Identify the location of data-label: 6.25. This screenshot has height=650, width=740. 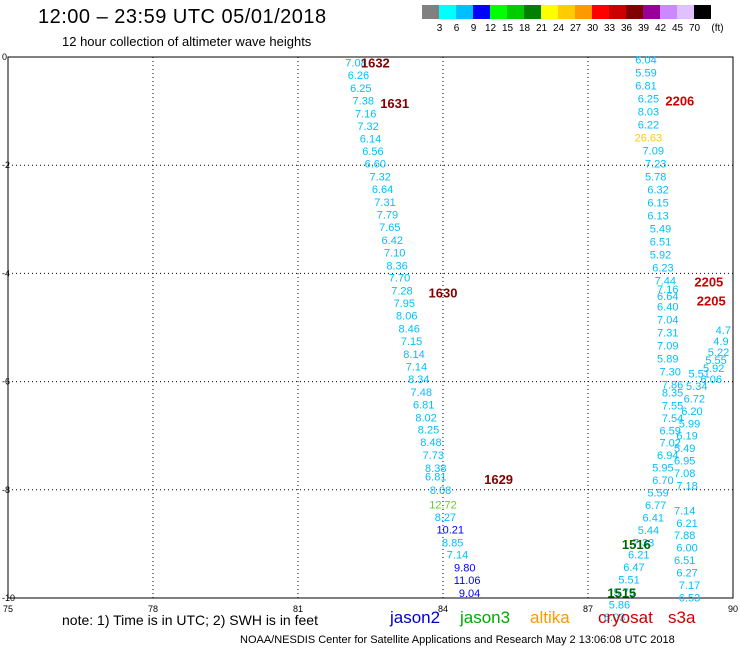
(360, 89).